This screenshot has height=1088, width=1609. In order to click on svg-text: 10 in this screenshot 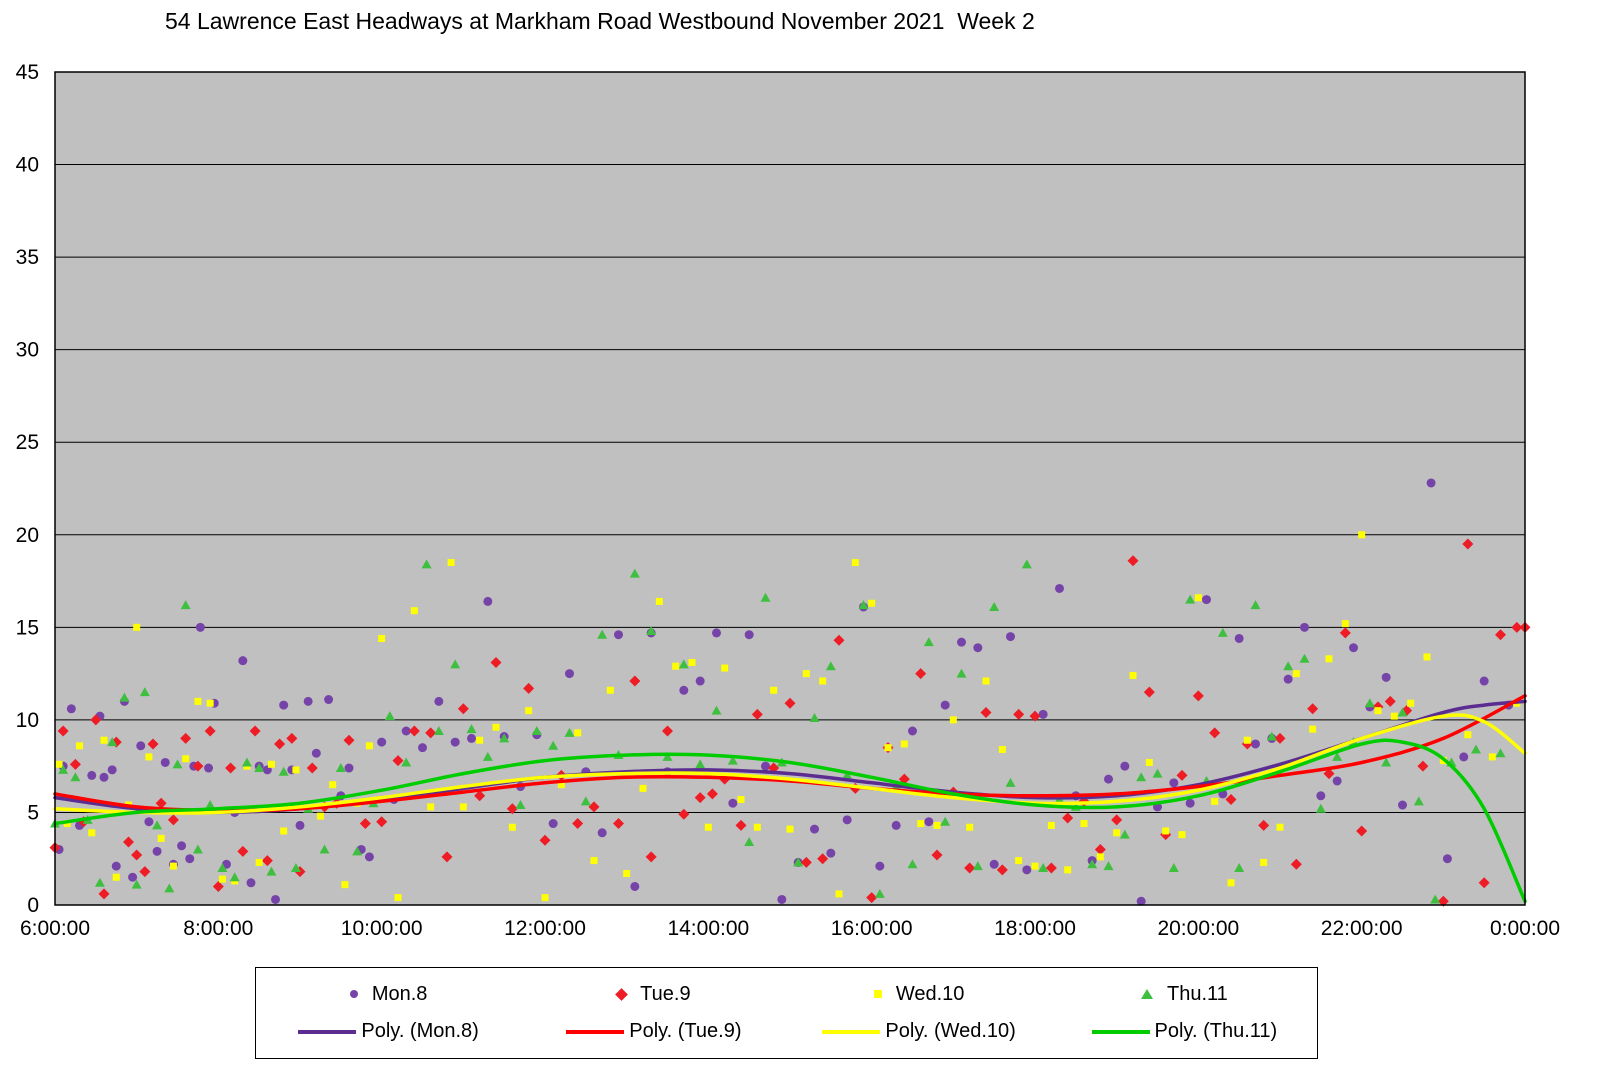, I will do `click(27, 720)`.